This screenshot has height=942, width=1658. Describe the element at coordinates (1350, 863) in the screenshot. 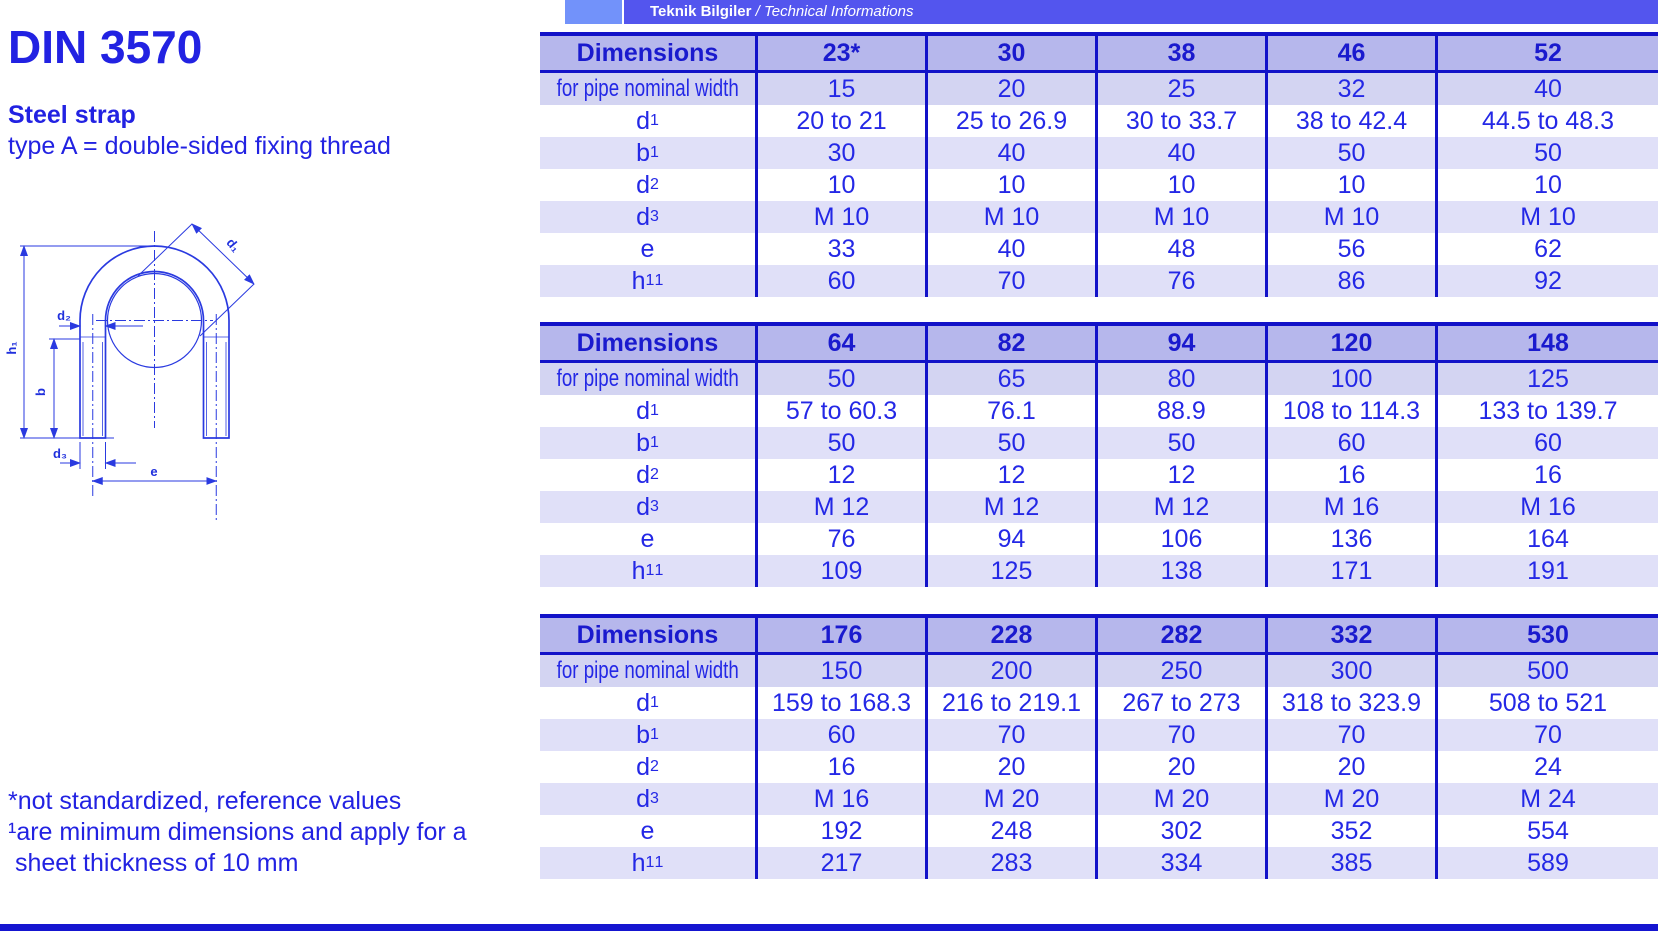

I see `value-cell: 385` at that location.